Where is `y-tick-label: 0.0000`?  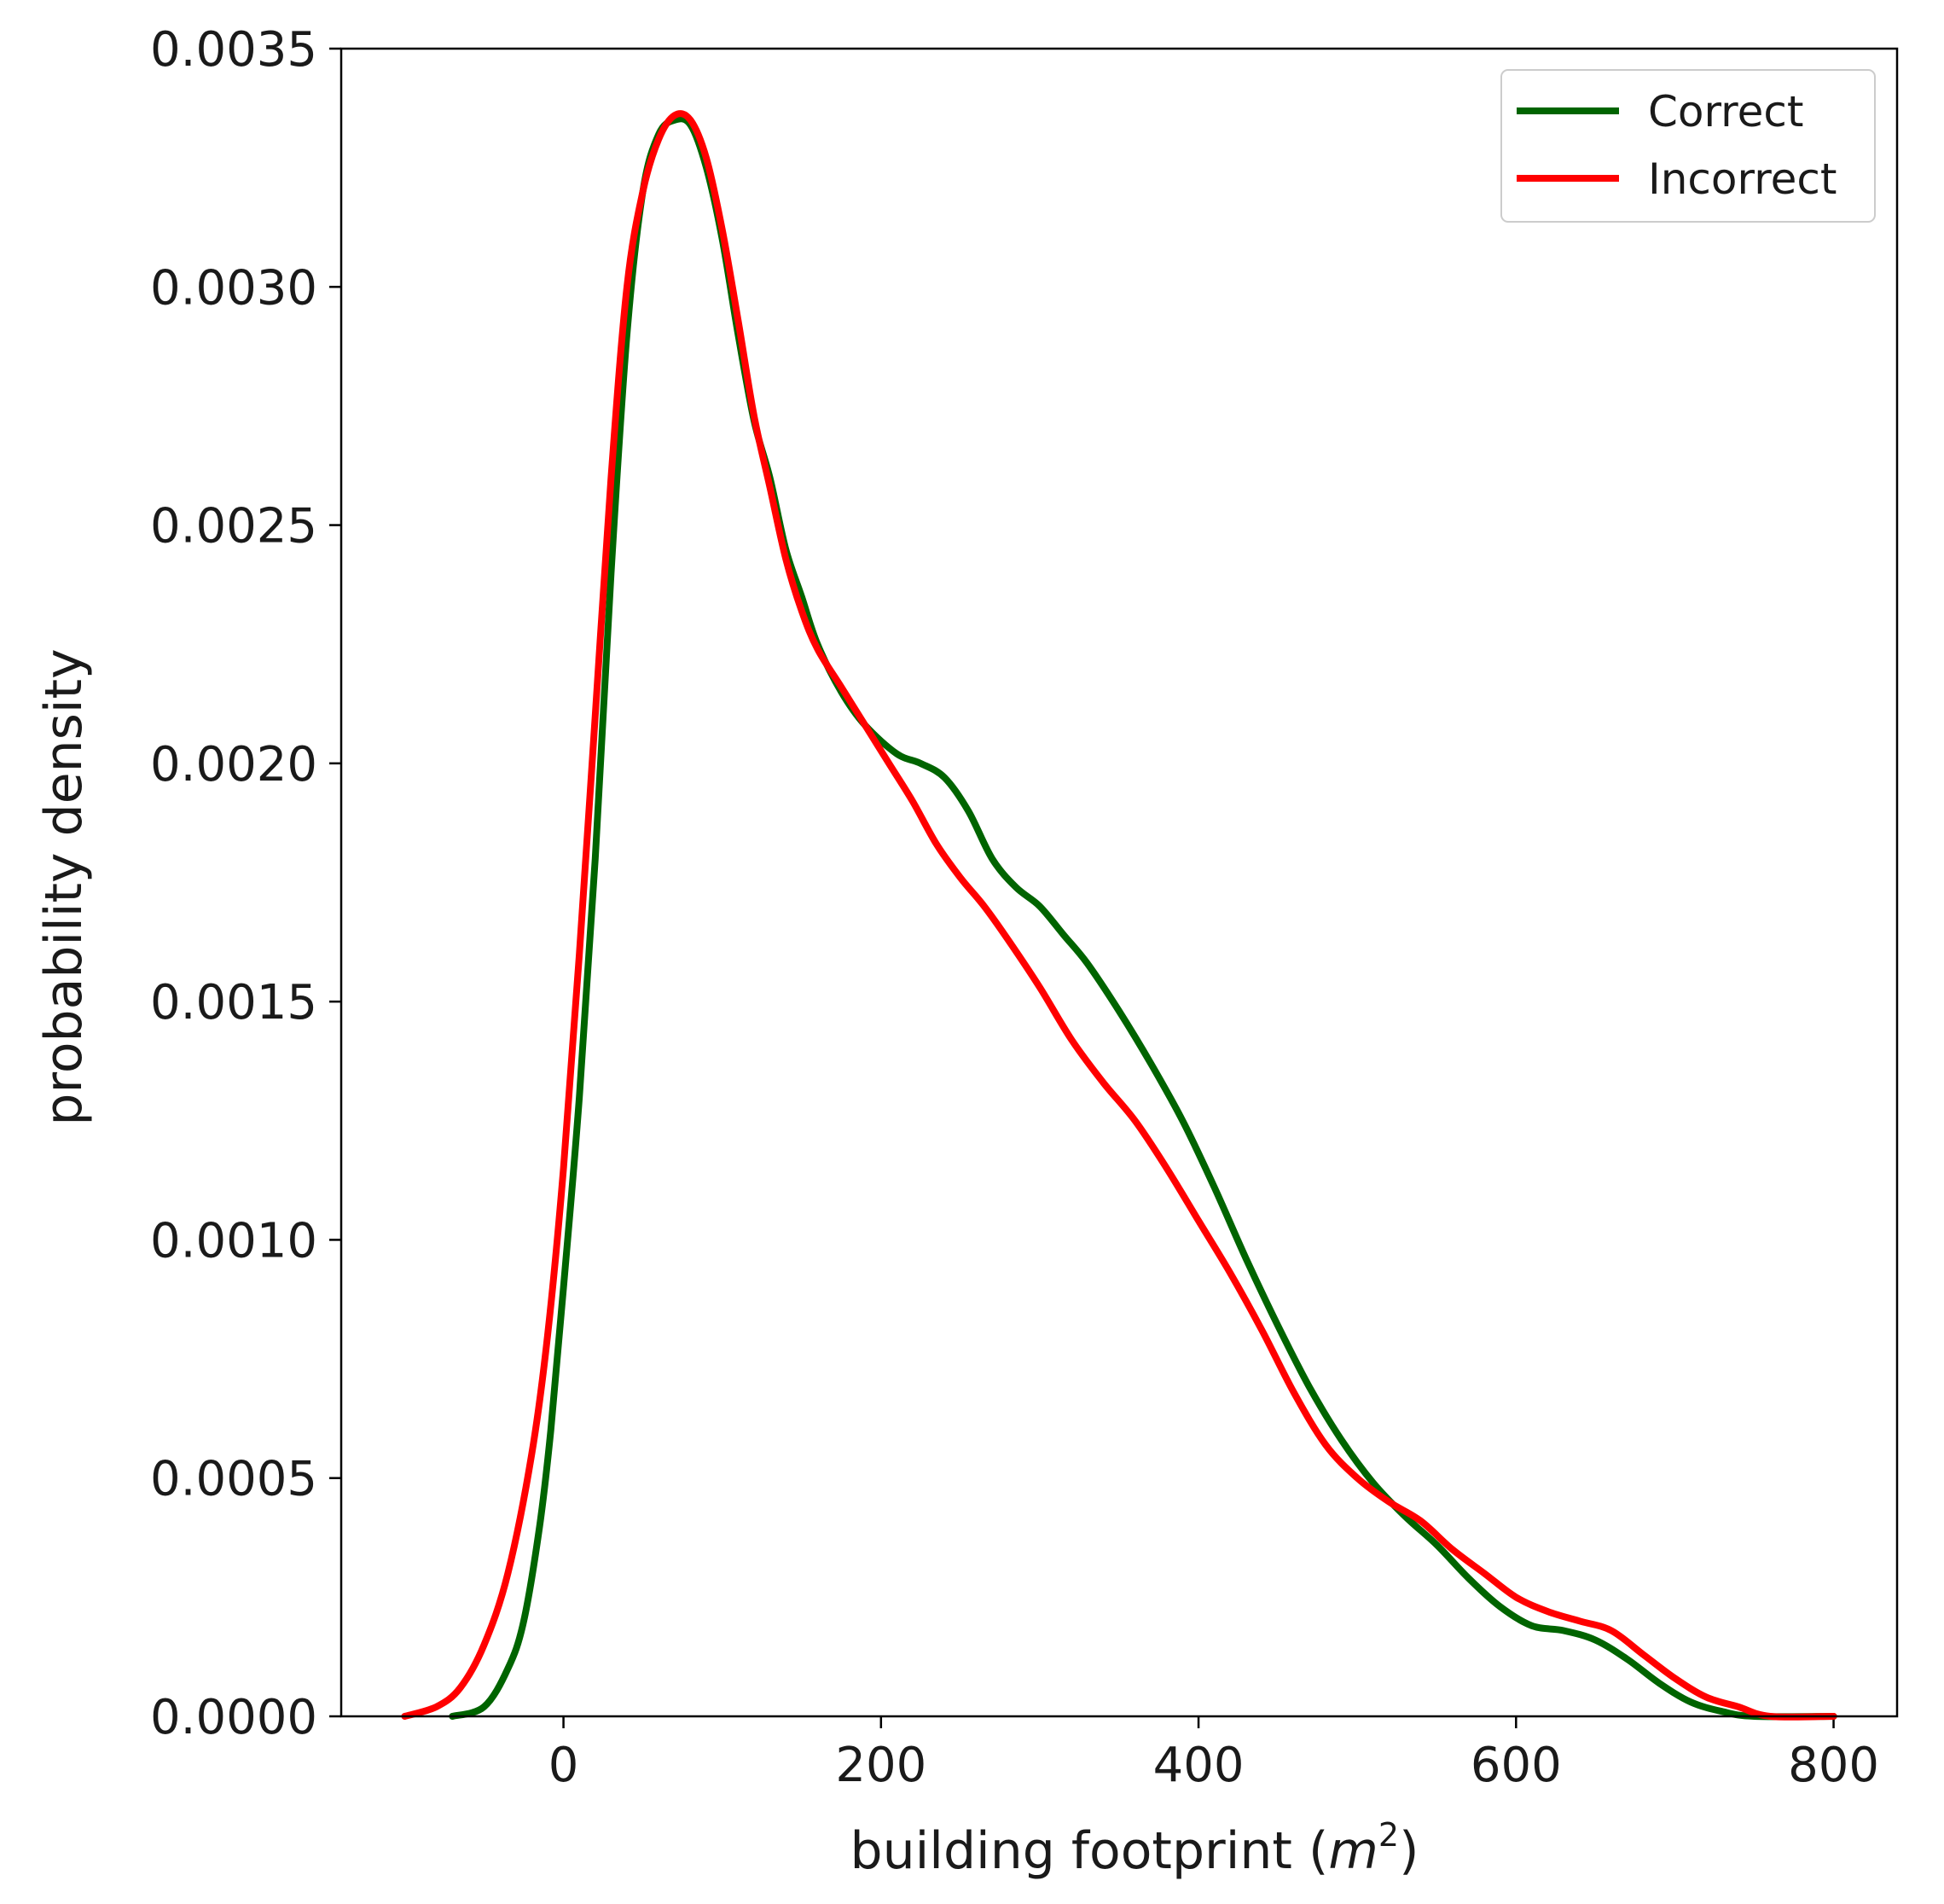 y-tick-label: 0.0000 is located at coordinates (233, 1717).